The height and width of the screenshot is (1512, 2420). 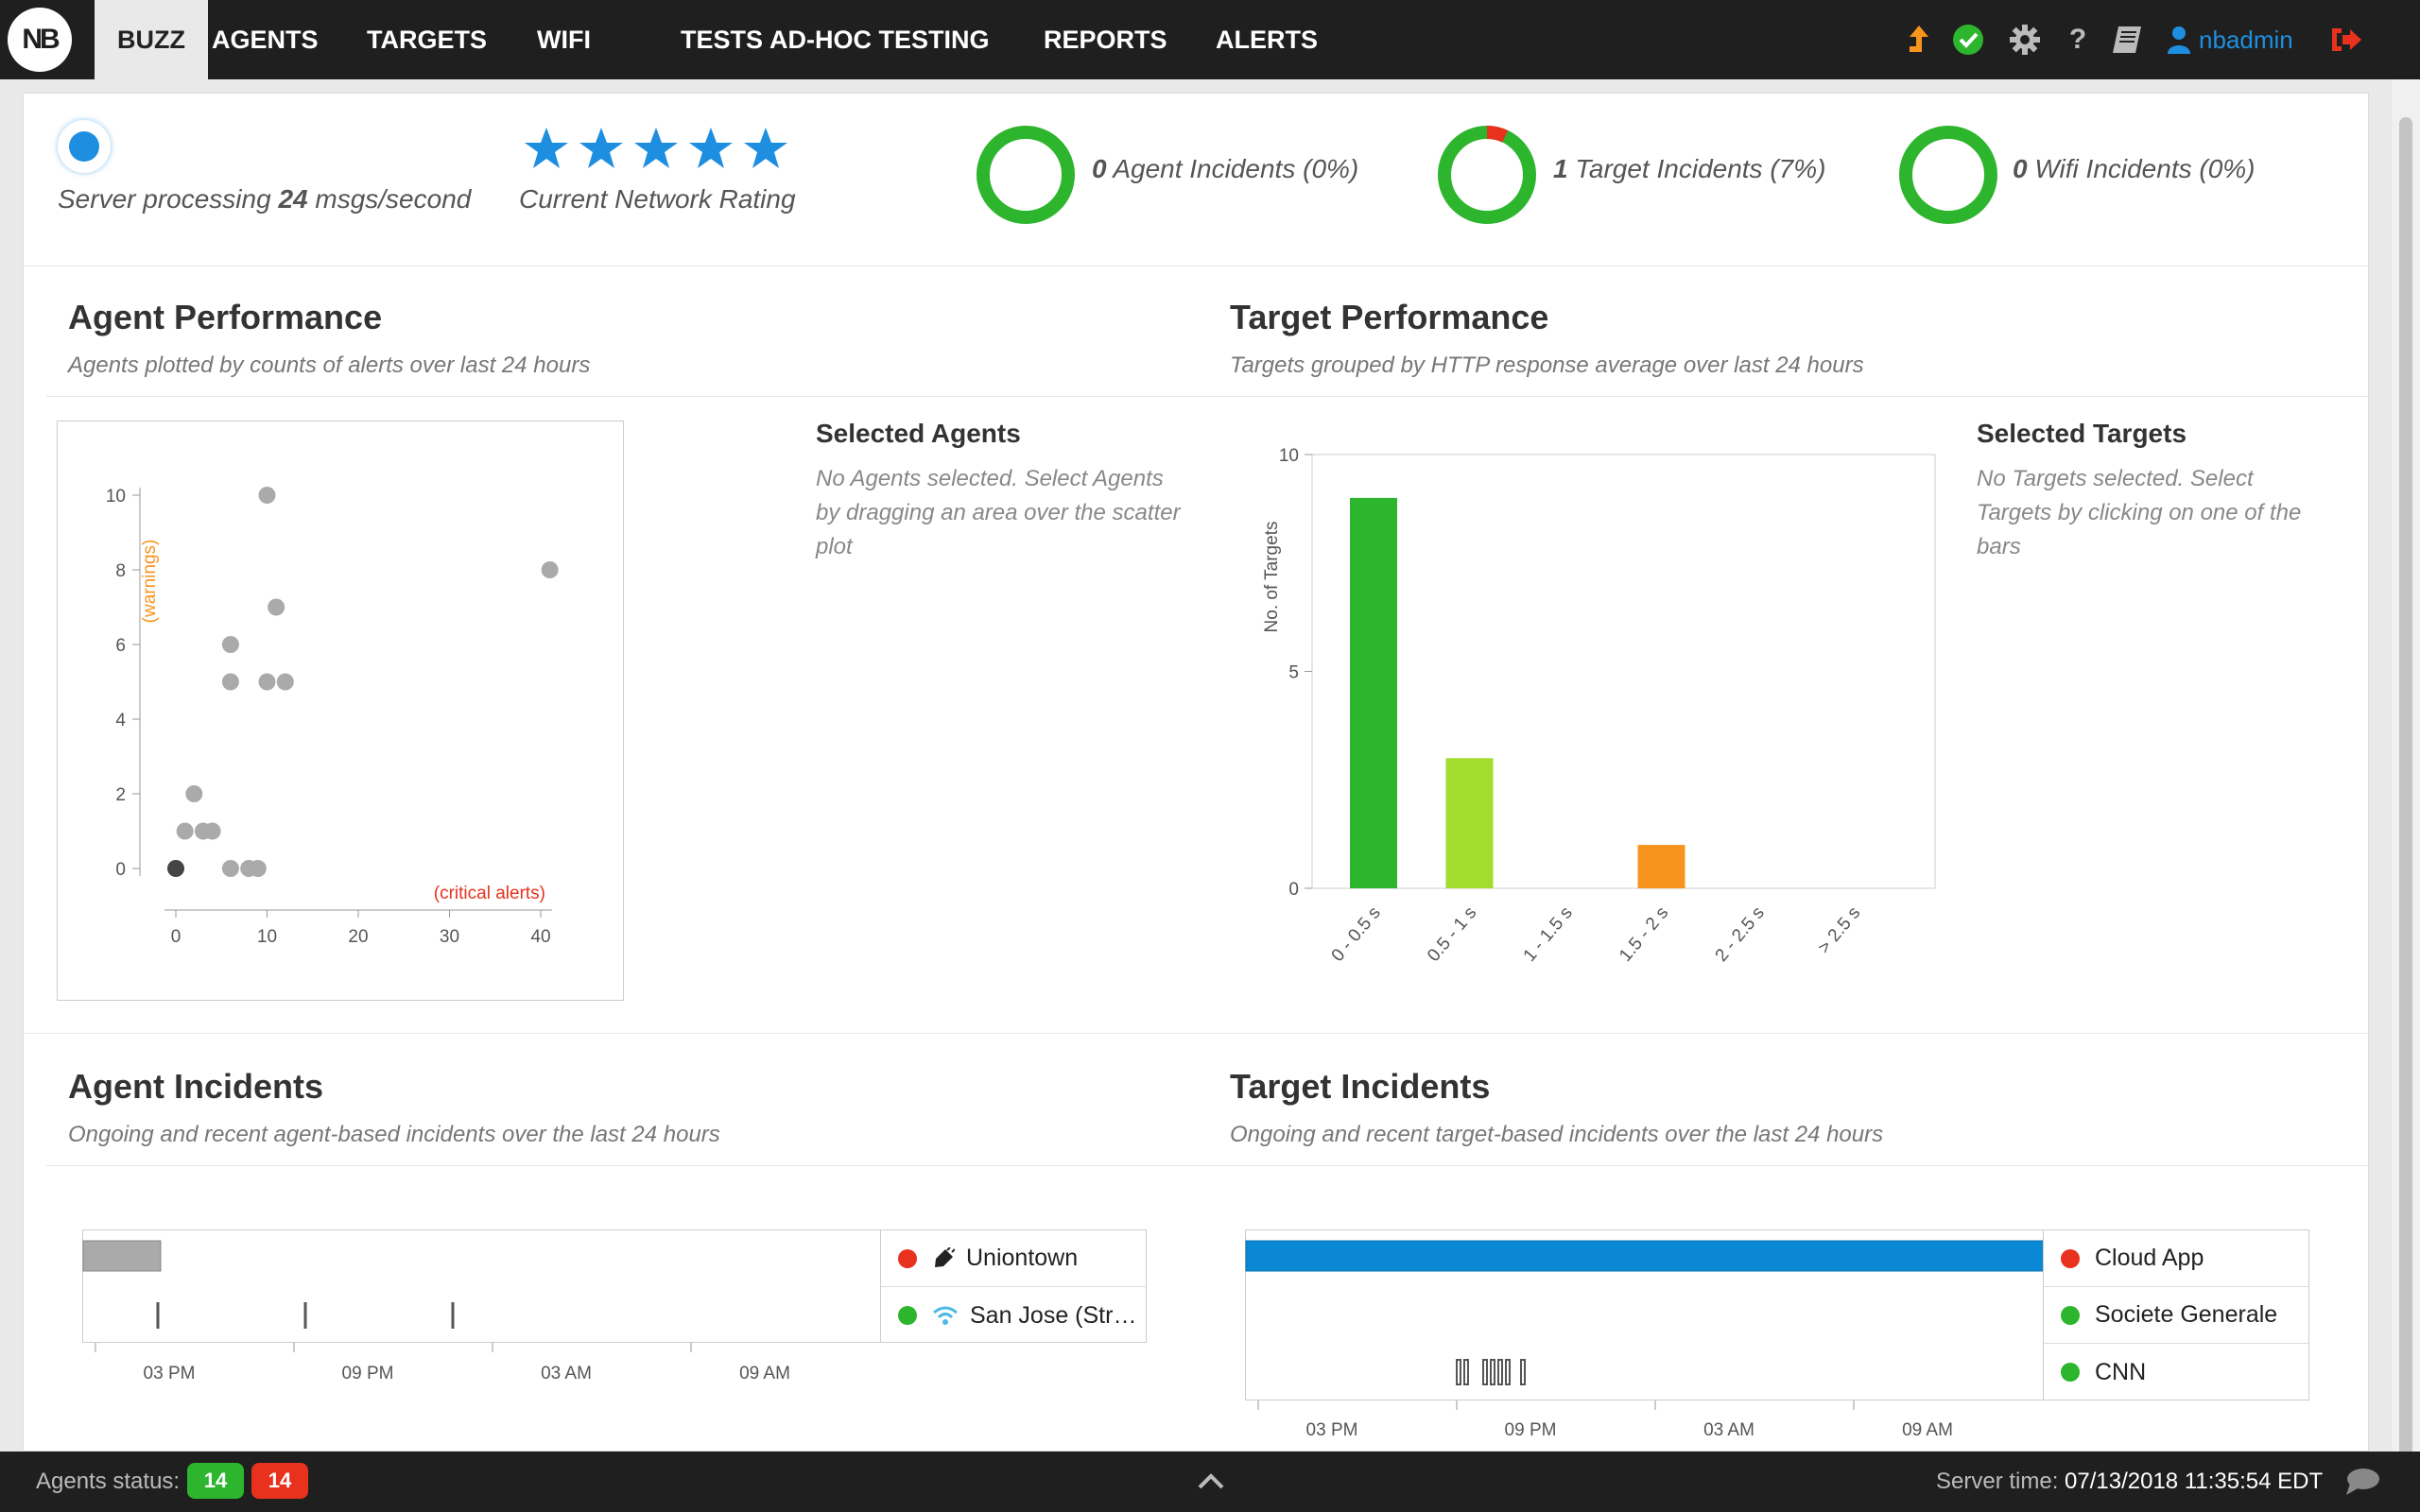 I want to click on nav-agents: AGENTS, so click(x=265, y=40).